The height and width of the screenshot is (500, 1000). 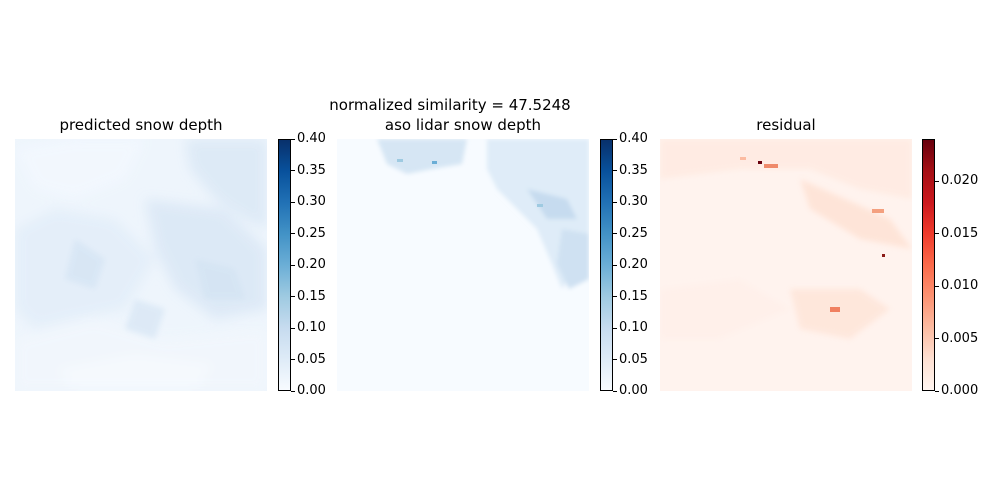 What do you see at coordinates (141, 265) in the screenshot?
I see `predicted-snow-depth-heatmap` at bounding box center [141, 265].